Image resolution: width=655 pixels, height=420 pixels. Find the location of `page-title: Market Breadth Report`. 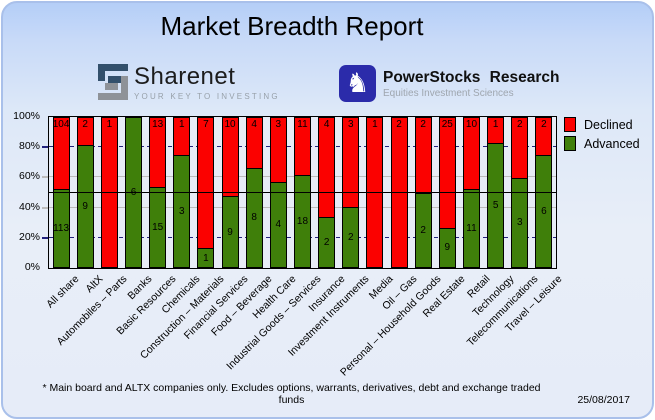

page-title: Market Breadth Report is located at coordinates (292, 26).